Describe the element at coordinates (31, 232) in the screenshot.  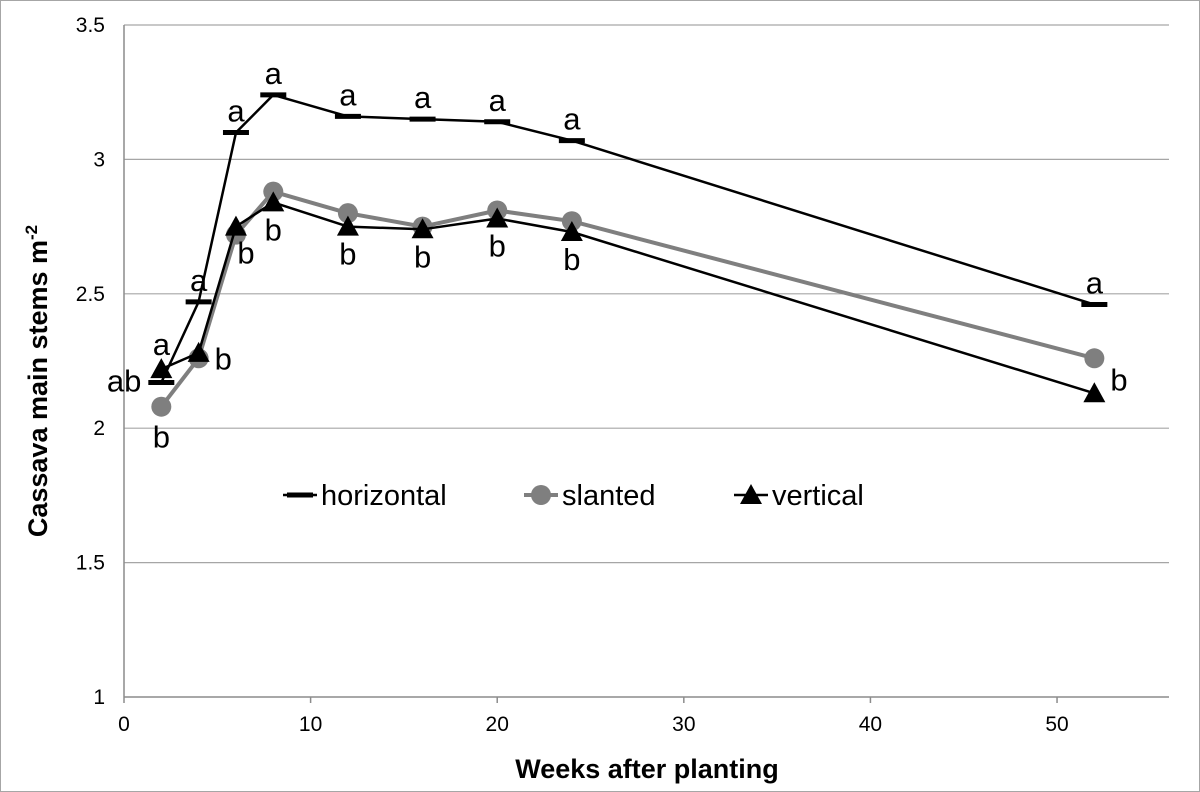
I see `y-axis-title-superscript: -2` at that location.